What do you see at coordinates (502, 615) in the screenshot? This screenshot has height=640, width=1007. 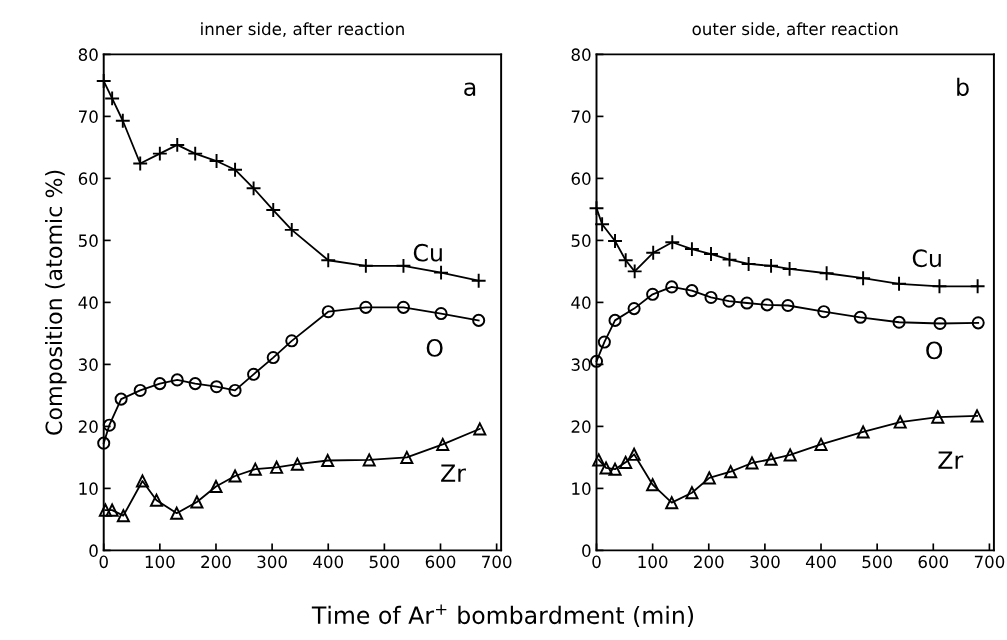 I see `x-axis-title: Time of Ar$^{+}$ bombardment (min)` at bounding box center [502, 615].